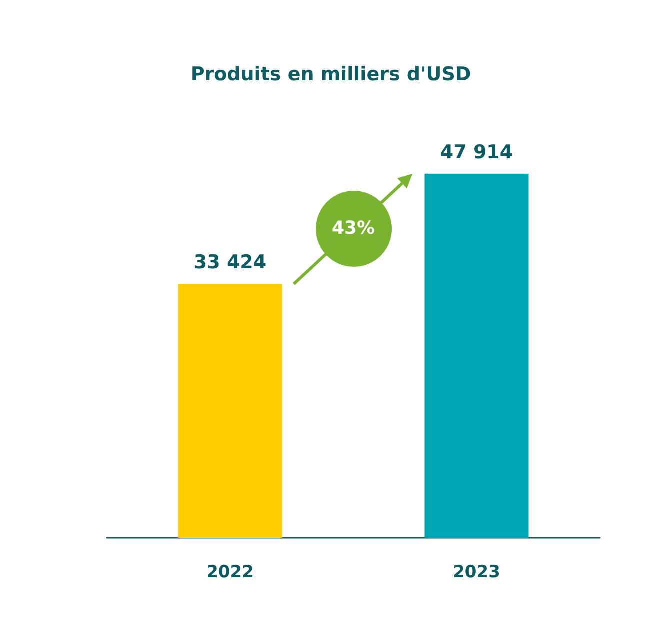  What do you see at coordinates (230, 572) in the screenshot?
I see `x-tick-label: 2022` at bounding box center [230, 572].